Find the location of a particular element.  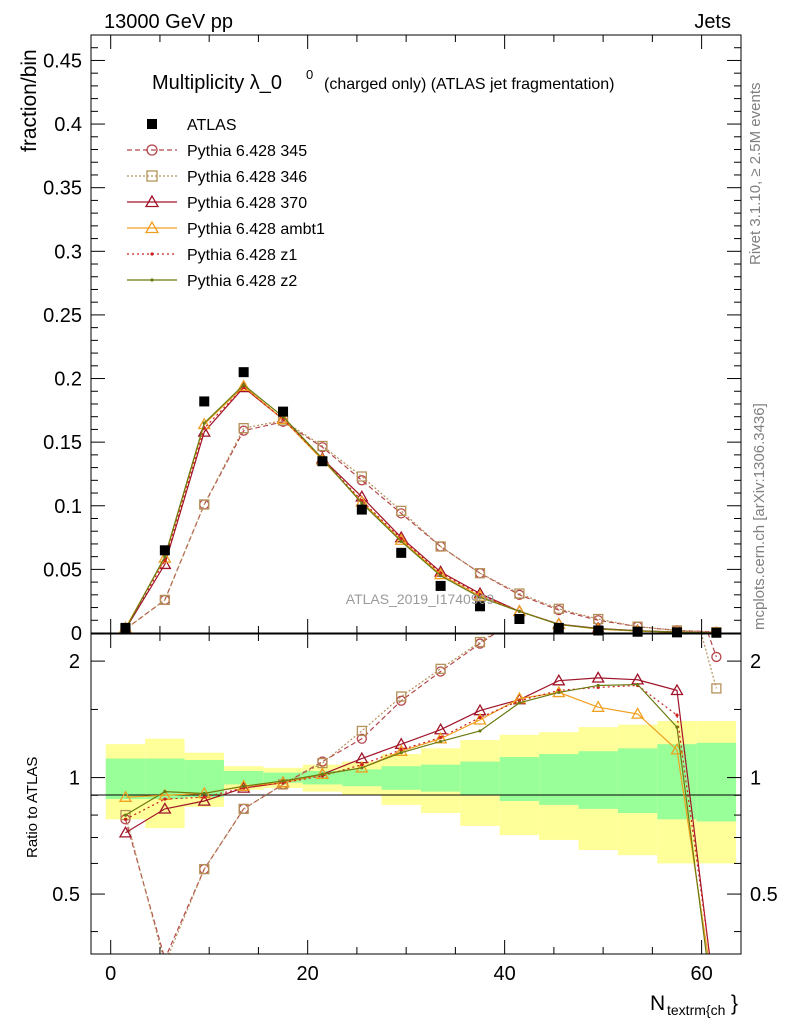

header-right: Jets is located at coordinates (712, 22).